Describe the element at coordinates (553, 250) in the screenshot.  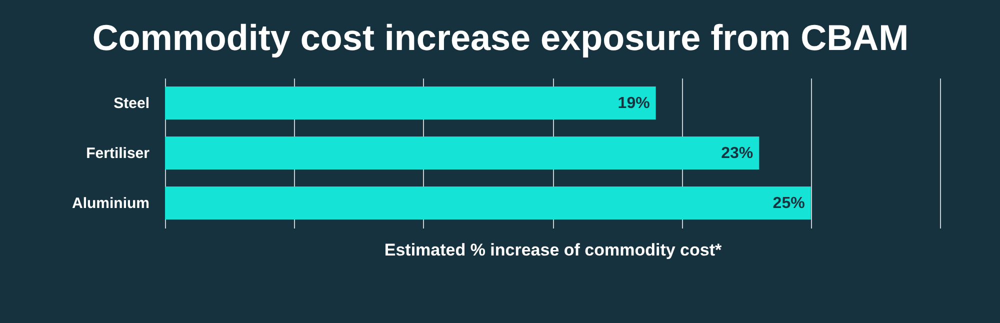
I see `x-axis-title: Estimated % increase of commodity cost*` at that location.